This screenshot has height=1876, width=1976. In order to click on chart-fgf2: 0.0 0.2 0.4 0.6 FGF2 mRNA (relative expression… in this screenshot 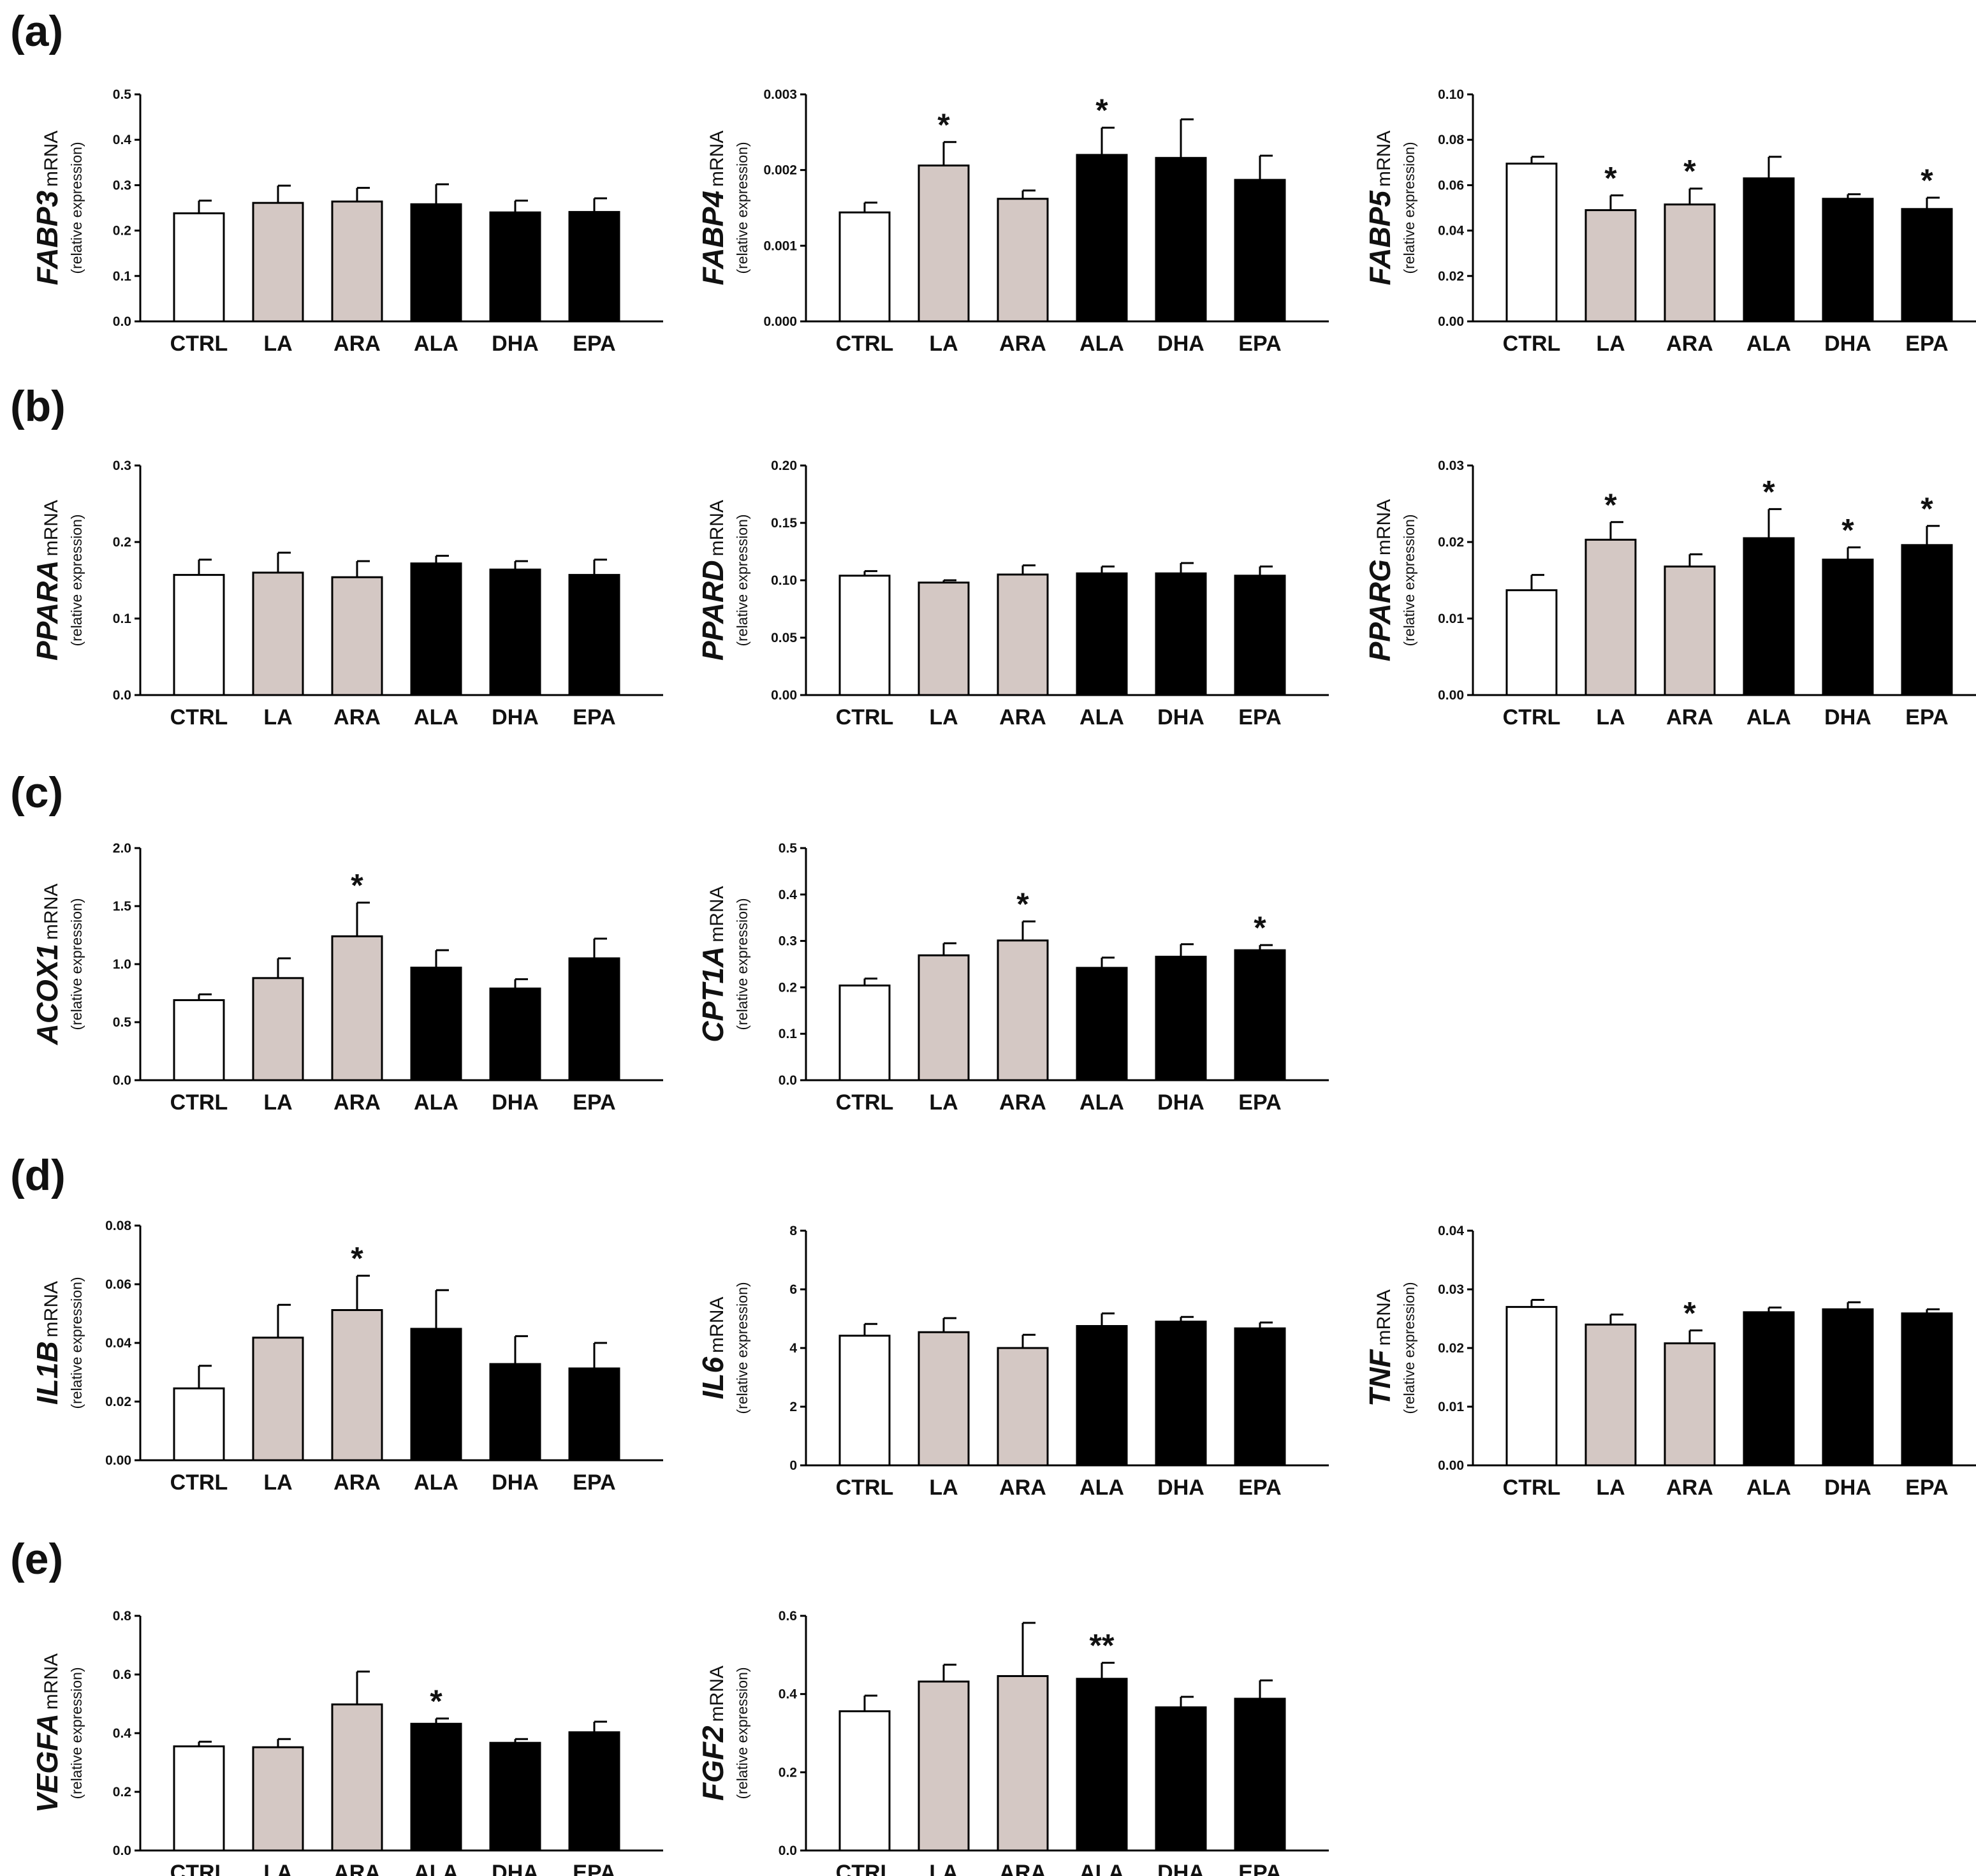, I will do `click(1012, 1742)`.